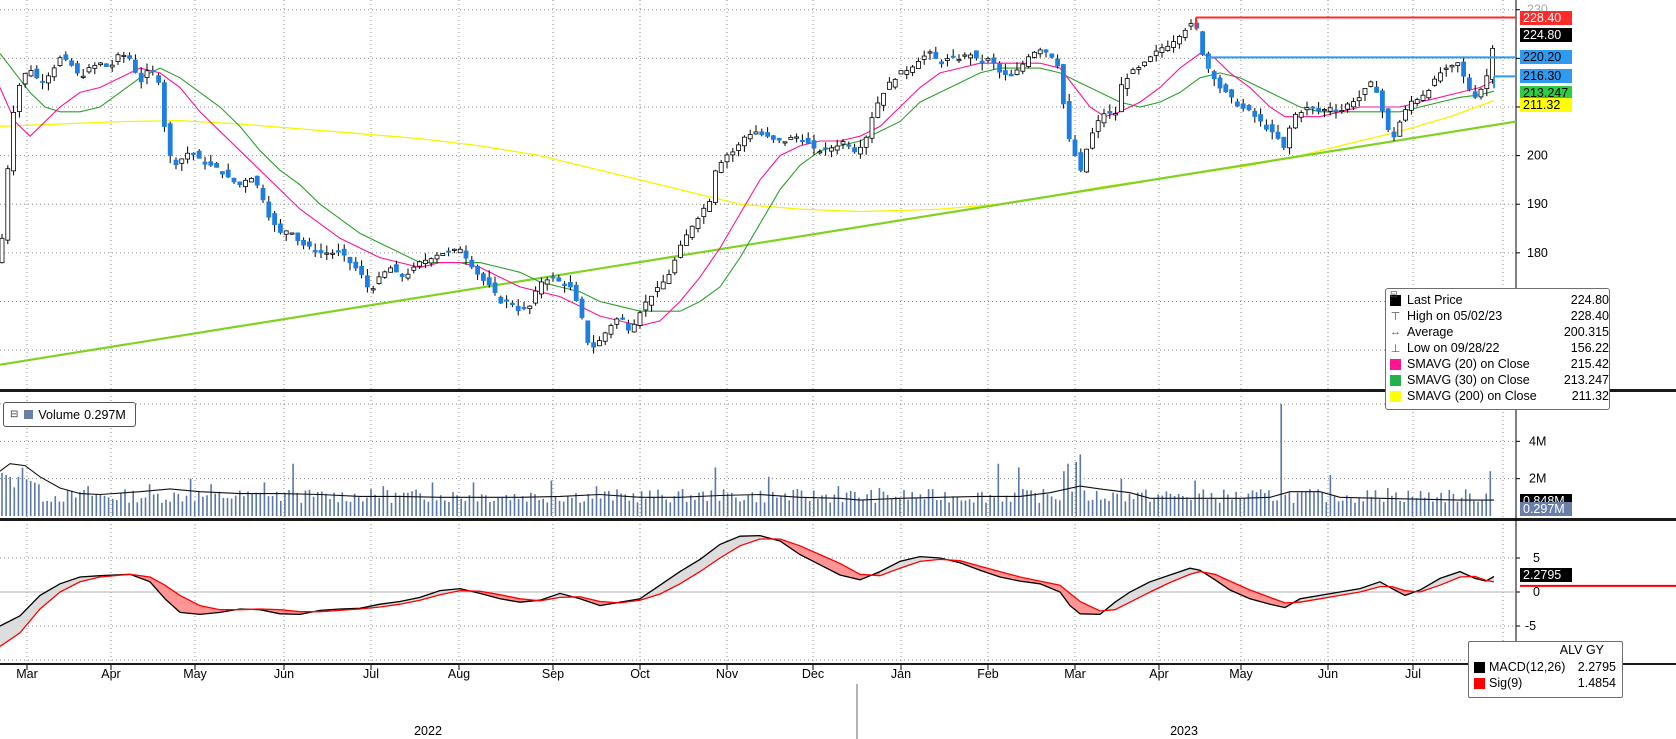 The image size is (1676, 739). What do you see at coordinates (1546, 104) in the screenshot?
I see `price-axis-tag: 211.32` at bounding box center [1546, 104].